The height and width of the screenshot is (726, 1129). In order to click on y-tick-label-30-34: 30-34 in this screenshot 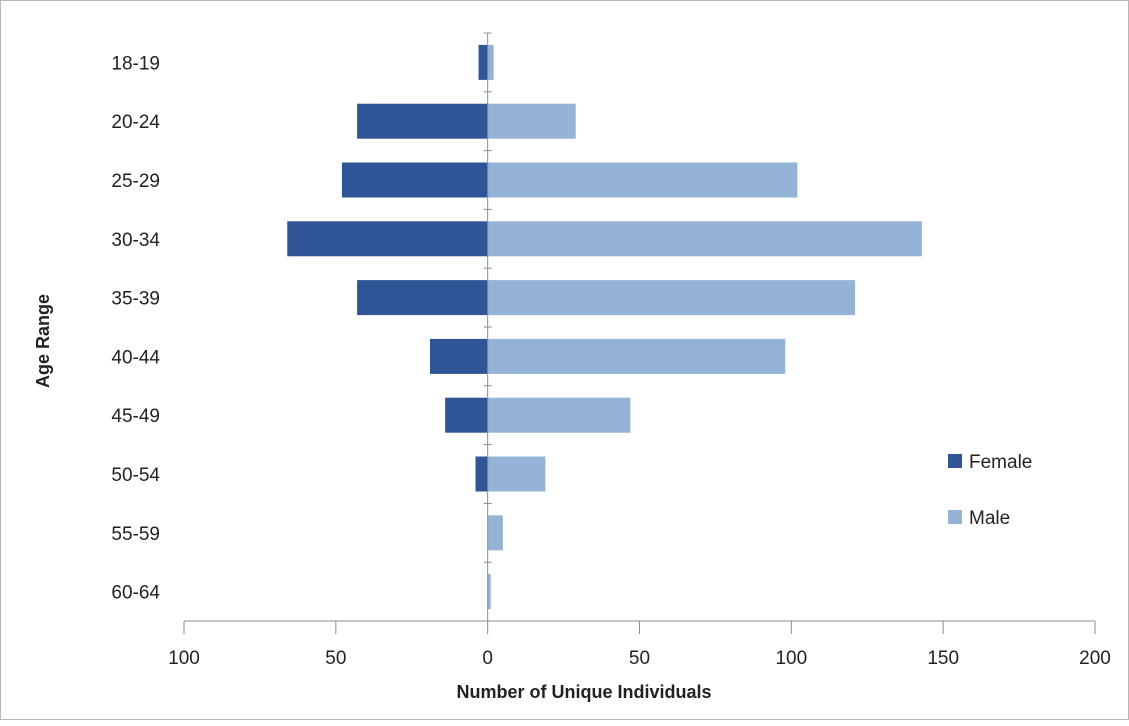, I will do `click(135, 240)`.